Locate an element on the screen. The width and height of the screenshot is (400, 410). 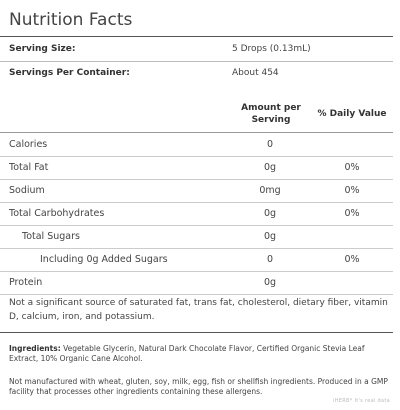
footnote-divider is located at coordinates (196, 332).